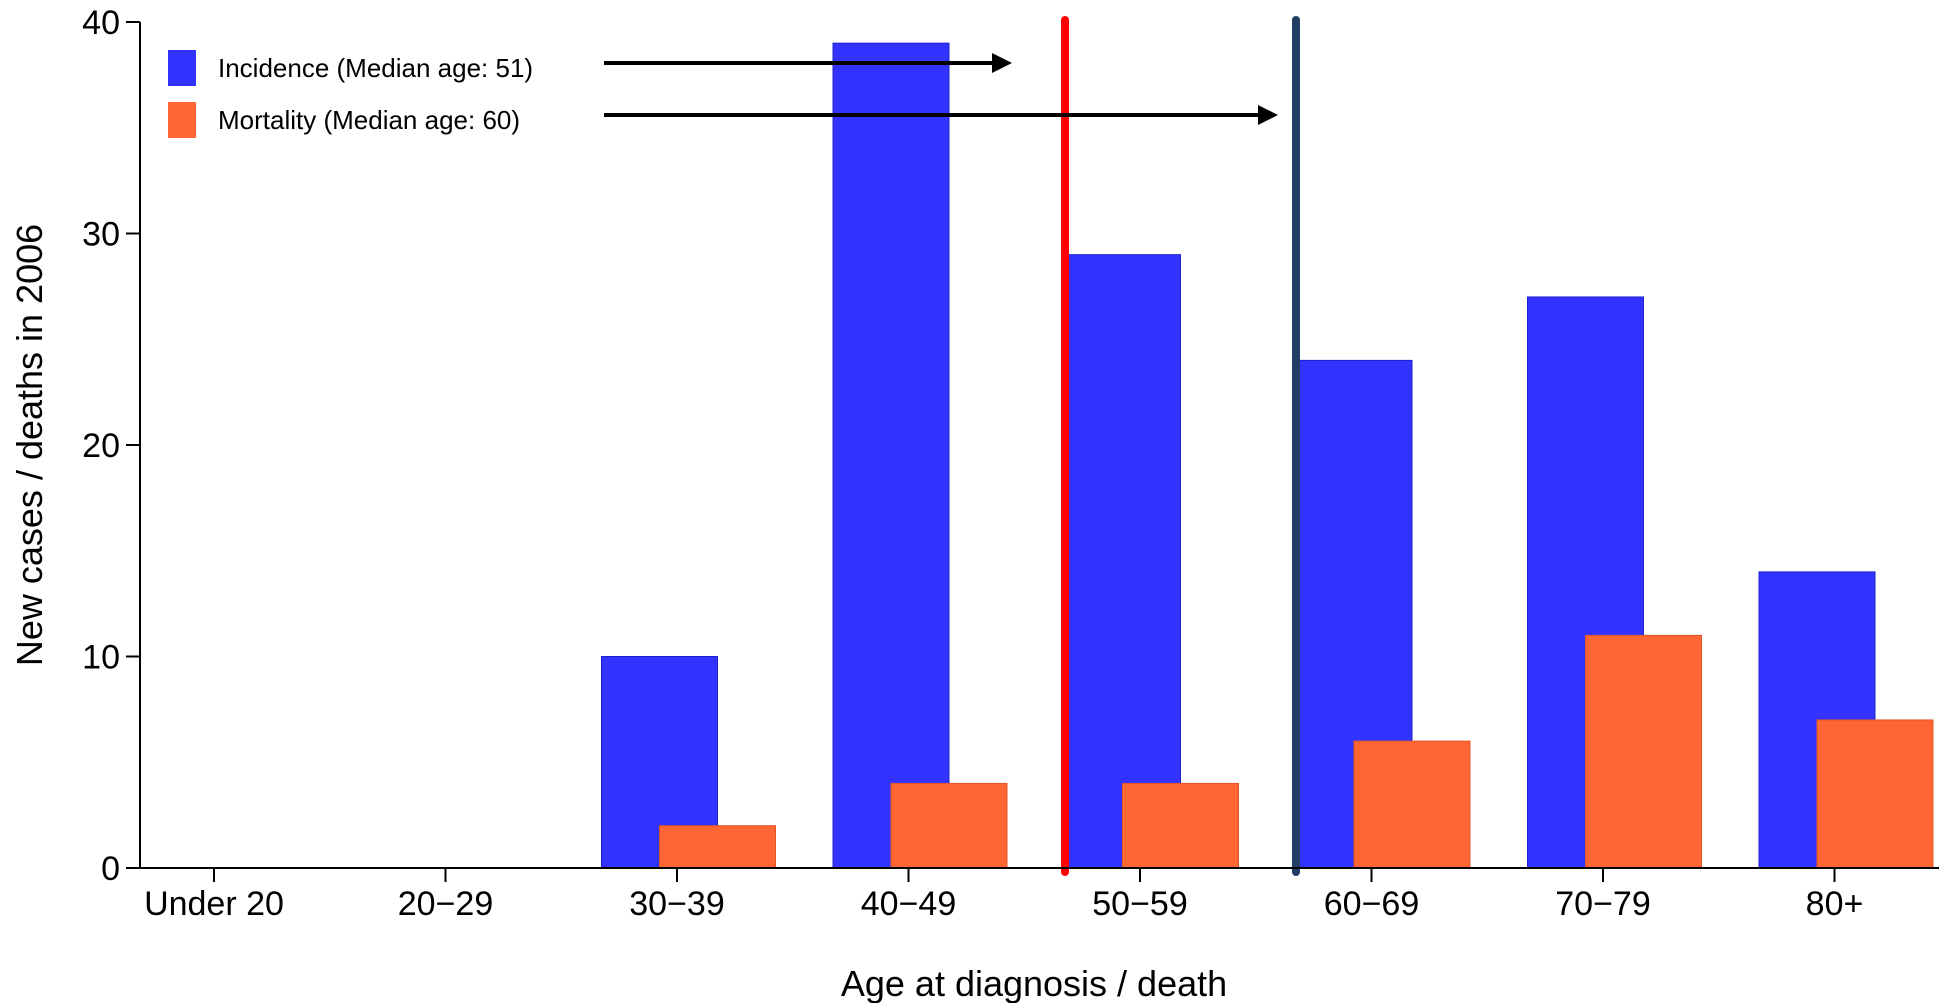  What do you see at coordinates (1140, 904) in the screenshot?
I see `x-tick-label: 50−59` at bounding box center [1140, 904].